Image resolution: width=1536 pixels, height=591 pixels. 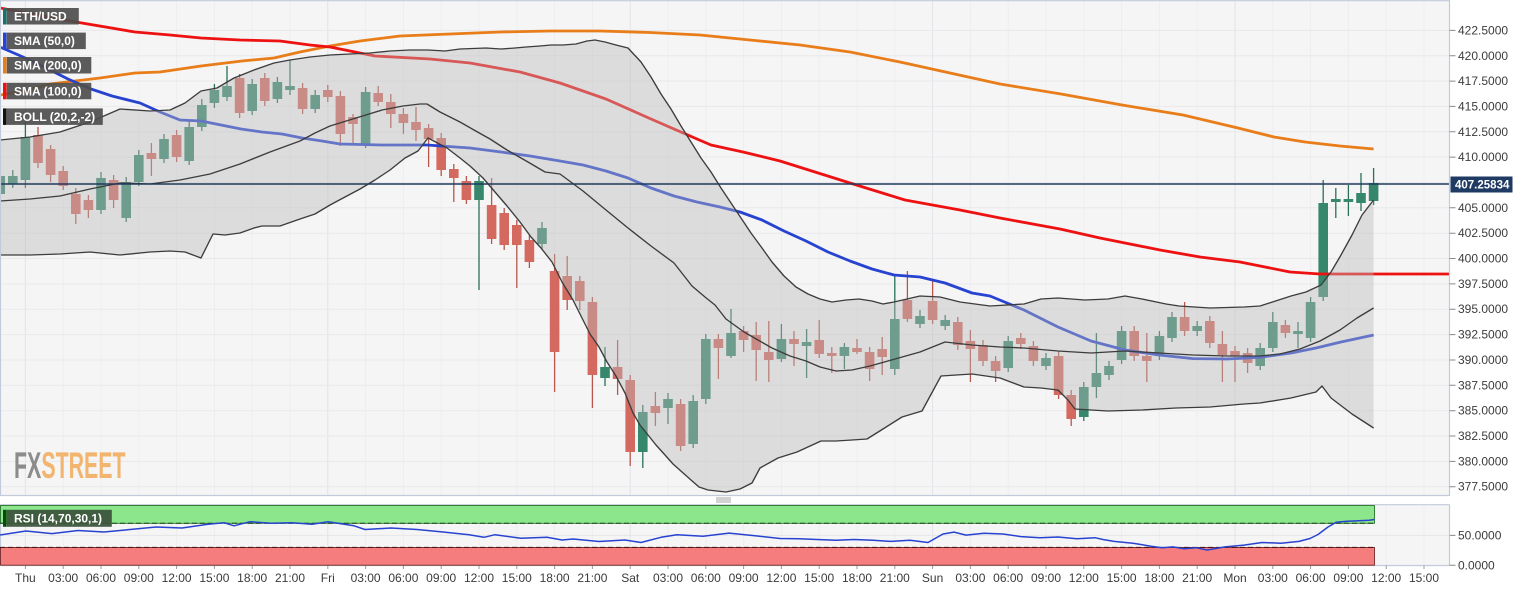 What do you see at coordinates (630, 578) in the screenshot?
I see `svg-text: Sat` at bounding box center [630, 578].